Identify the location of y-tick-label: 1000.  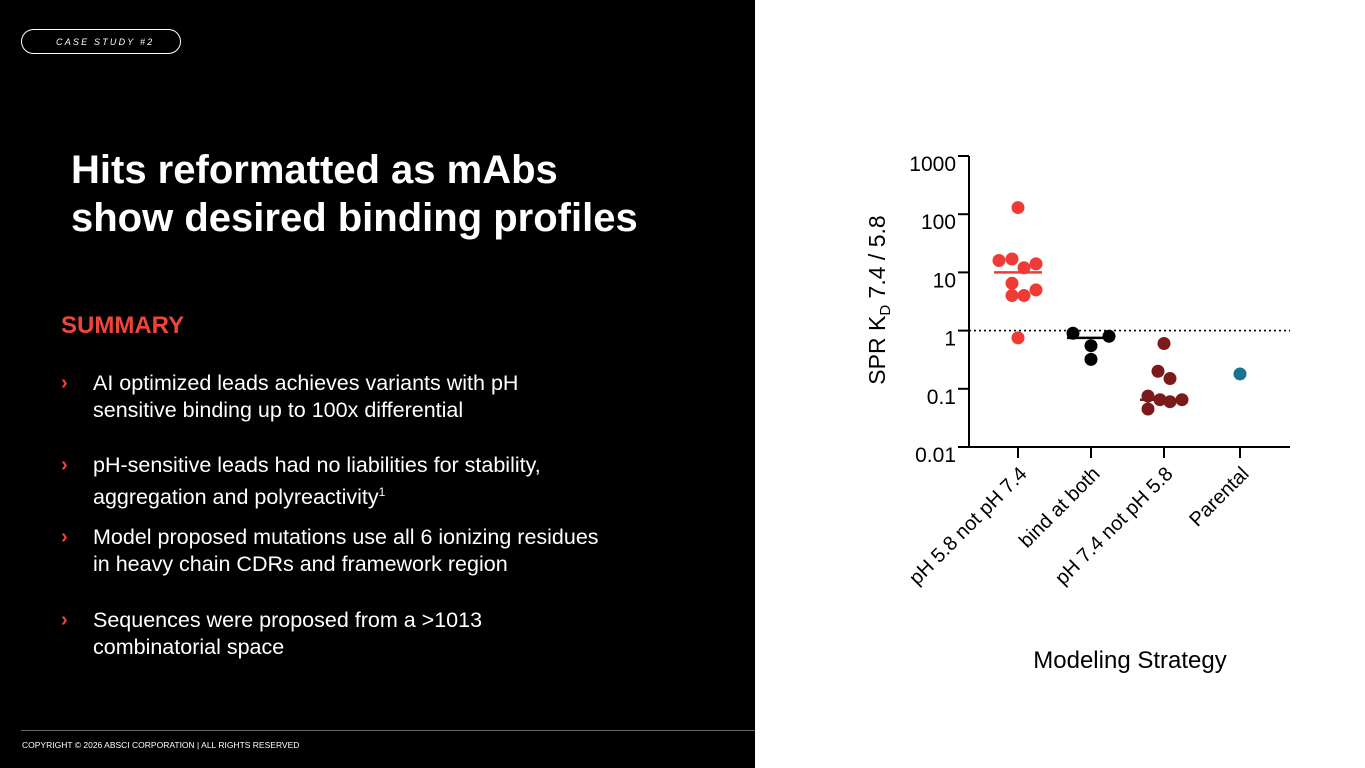
(932, 164).